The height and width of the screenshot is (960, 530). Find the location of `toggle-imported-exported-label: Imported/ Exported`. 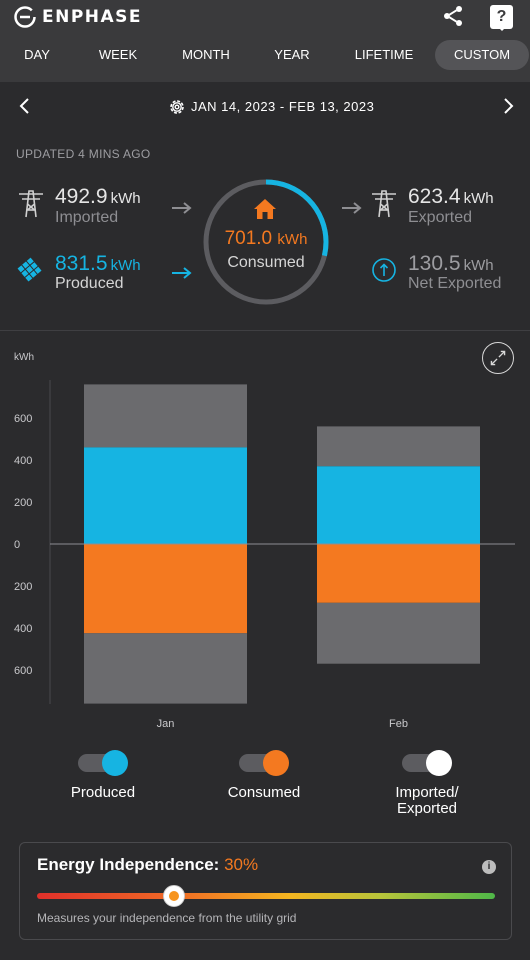

toggle-imported-exported-label: Imported/ Exported is located at coordinates (427, 800).